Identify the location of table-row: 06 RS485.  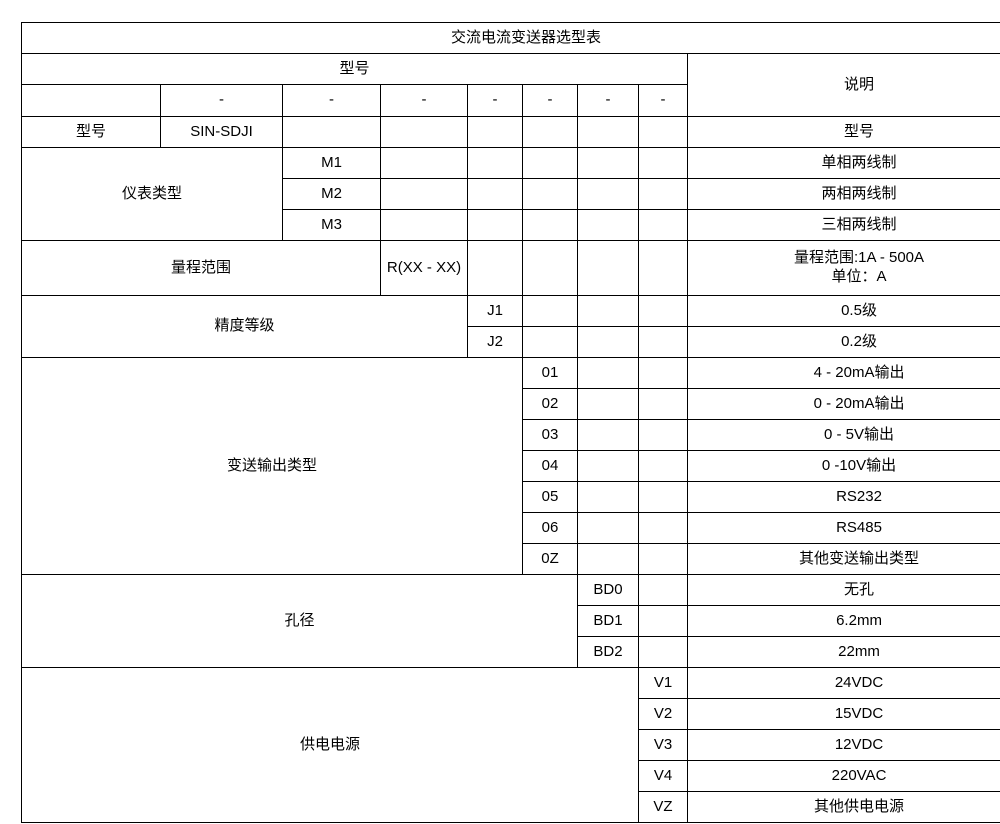
(511, 528).